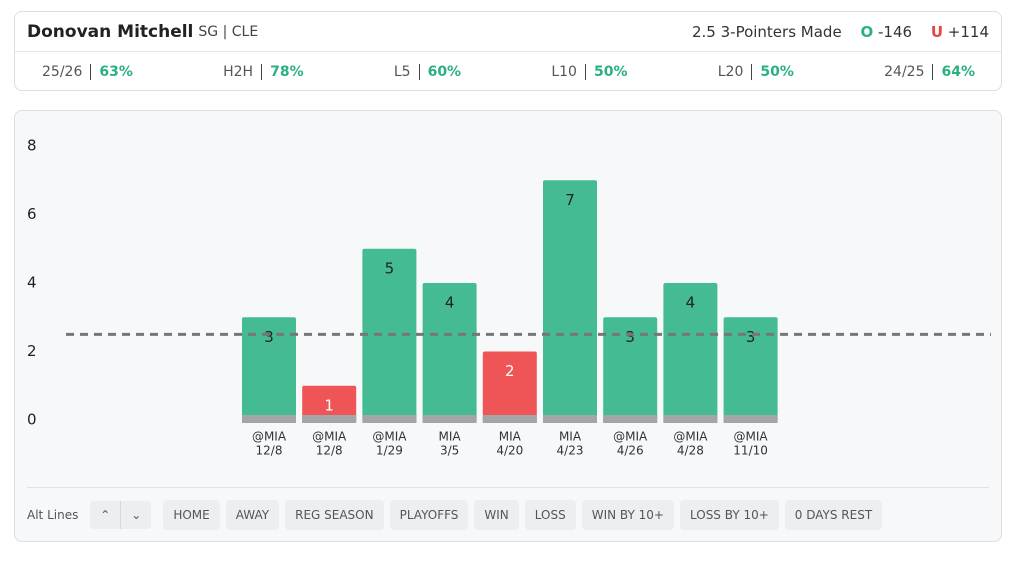 The image size is (1024, 561). What do you see at coordinates (627, 515) in the screenshot?
I see `filter-button: WIN BY 10+` at bounding box center [627, 515].